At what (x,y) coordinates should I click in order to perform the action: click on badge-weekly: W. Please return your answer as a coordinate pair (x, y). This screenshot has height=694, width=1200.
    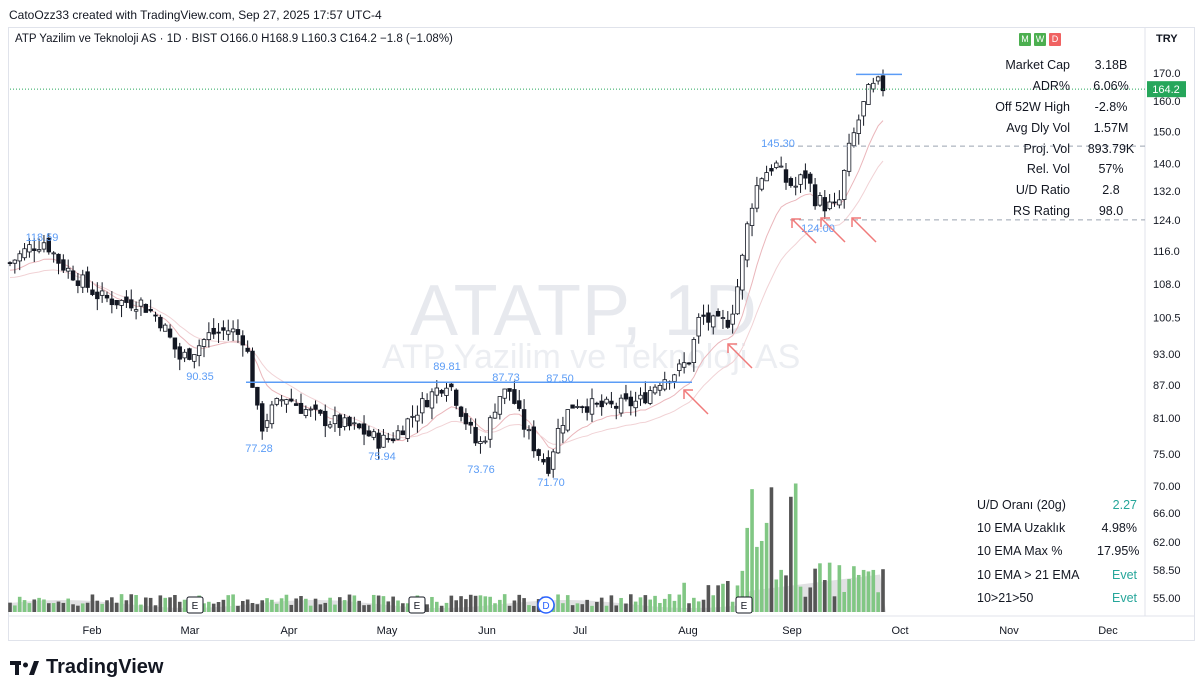
    Looking at the image, I should click on (1040, 39).